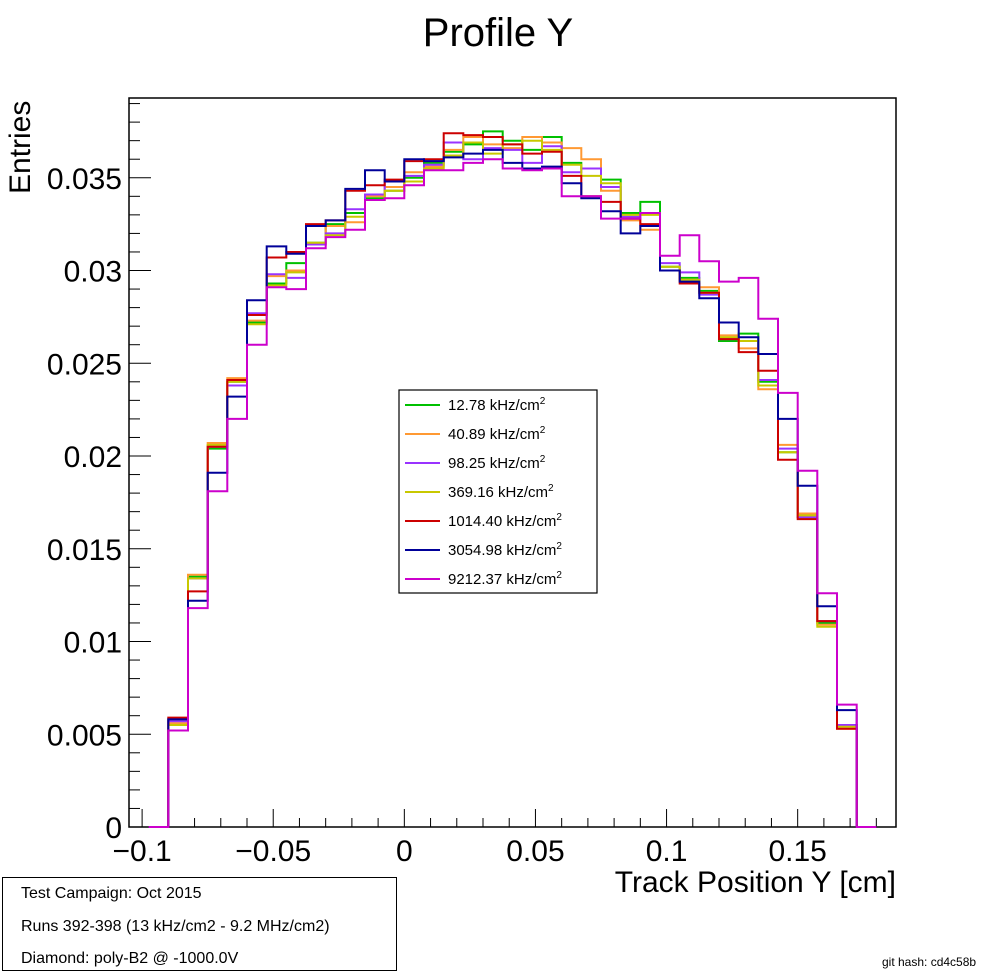 The width and height of the screenshot is (996, 974). Describe the element at coordinates (84, 179) in the screenshot. I see `y-tick-label: 0.035` at that location.